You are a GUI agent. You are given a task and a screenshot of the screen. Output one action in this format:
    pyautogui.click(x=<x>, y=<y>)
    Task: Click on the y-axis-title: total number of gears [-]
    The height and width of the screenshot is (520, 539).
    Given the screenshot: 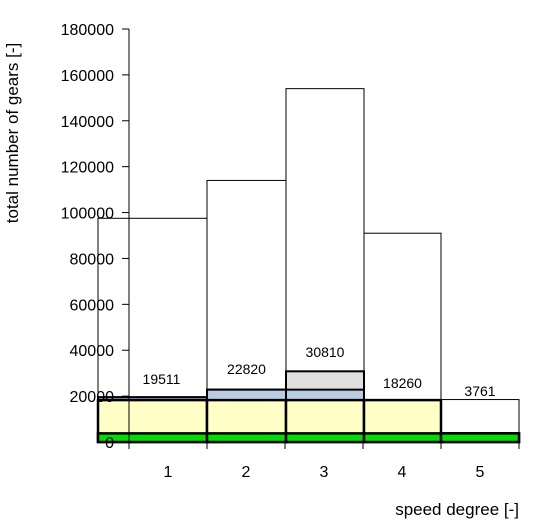 What is the action you would take?
    pyautogui.click(x=12, y=133)
    